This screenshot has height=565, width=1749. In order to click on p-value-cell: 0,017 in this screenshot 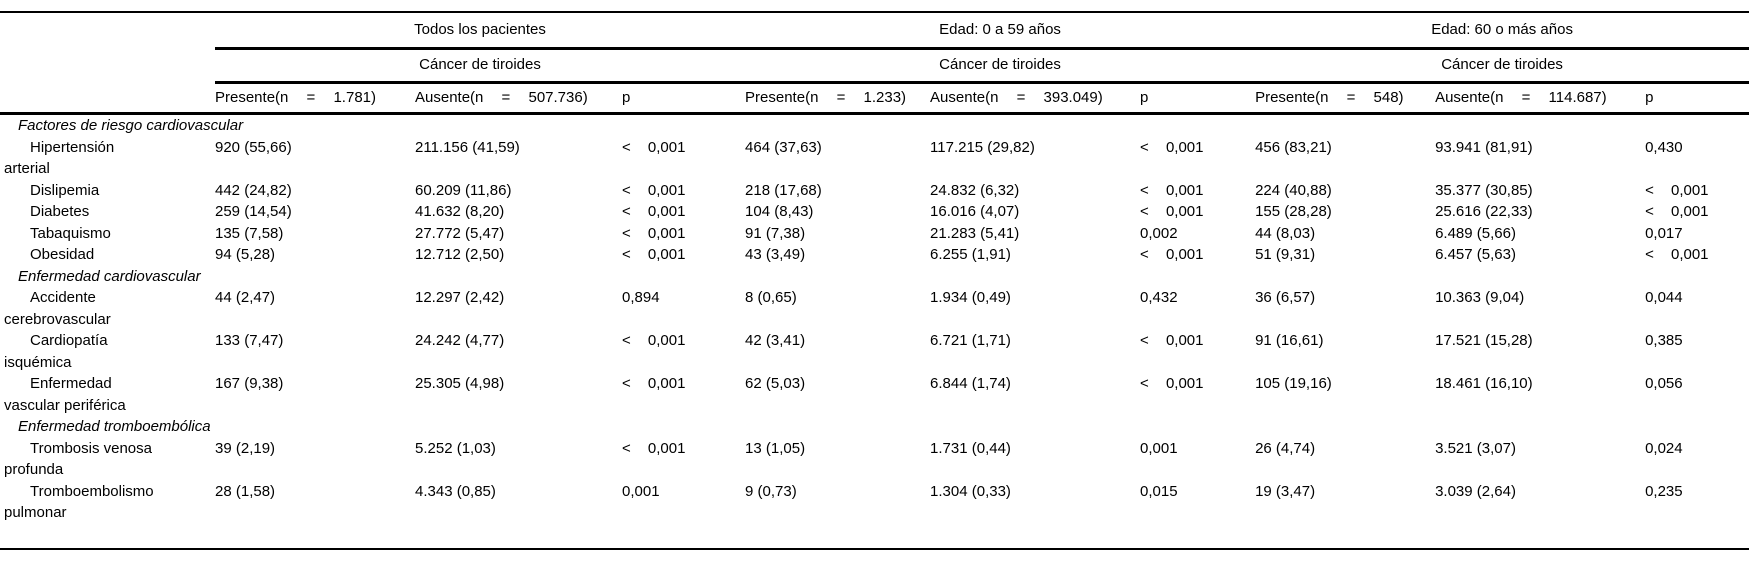, I will do `click(1664, 233)`.